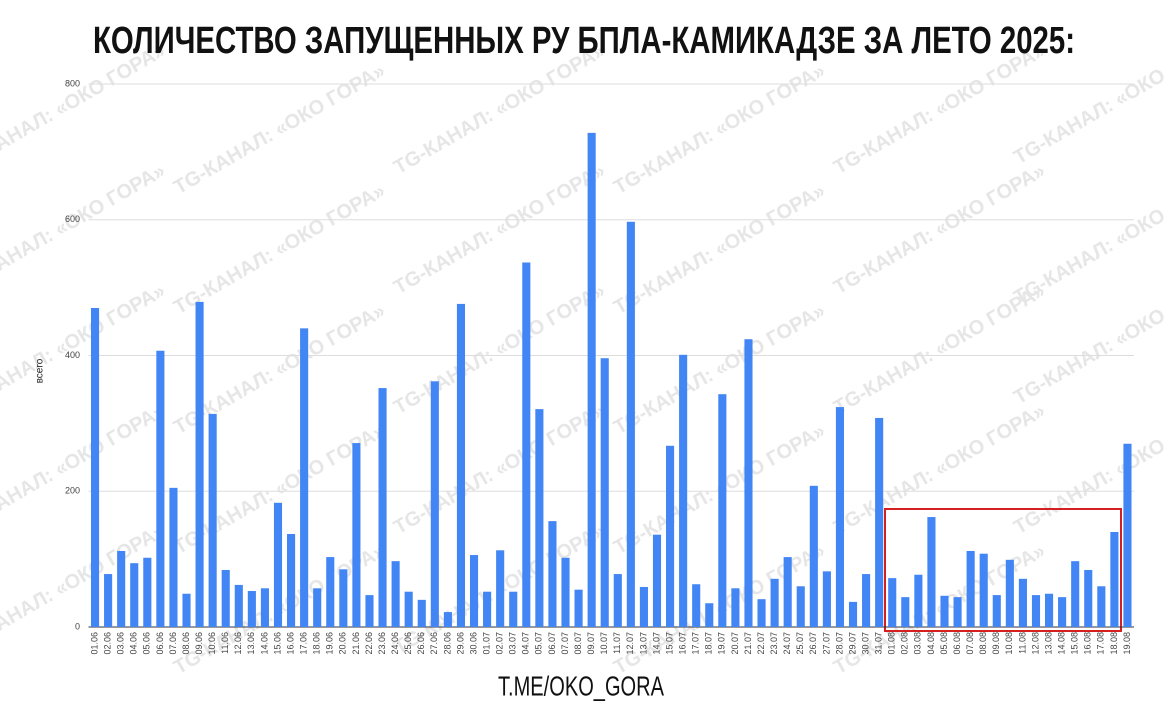  What do you see at coordinates (1048, 643) in the screenshot?
I see `x-tick-label: 13.08` at bounding box center [1048, 643].